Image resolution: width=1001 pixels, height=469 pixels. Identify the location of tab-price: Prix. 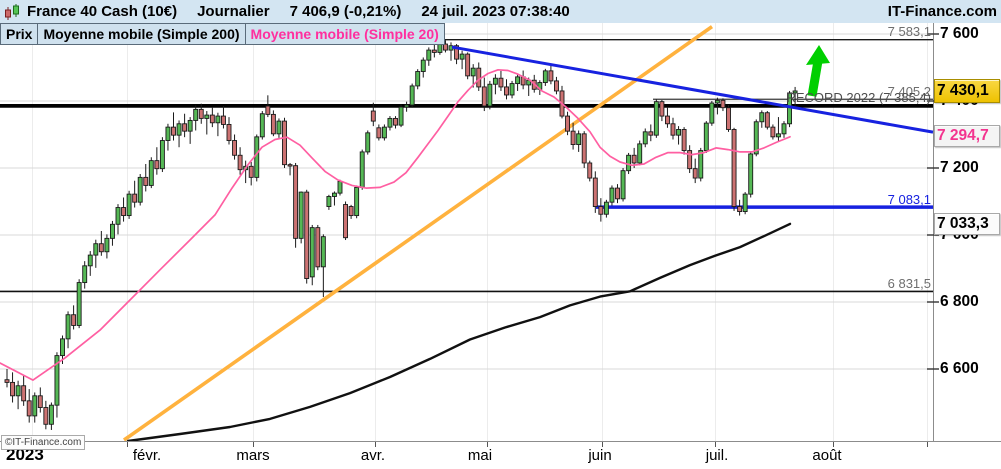
(19, 34).